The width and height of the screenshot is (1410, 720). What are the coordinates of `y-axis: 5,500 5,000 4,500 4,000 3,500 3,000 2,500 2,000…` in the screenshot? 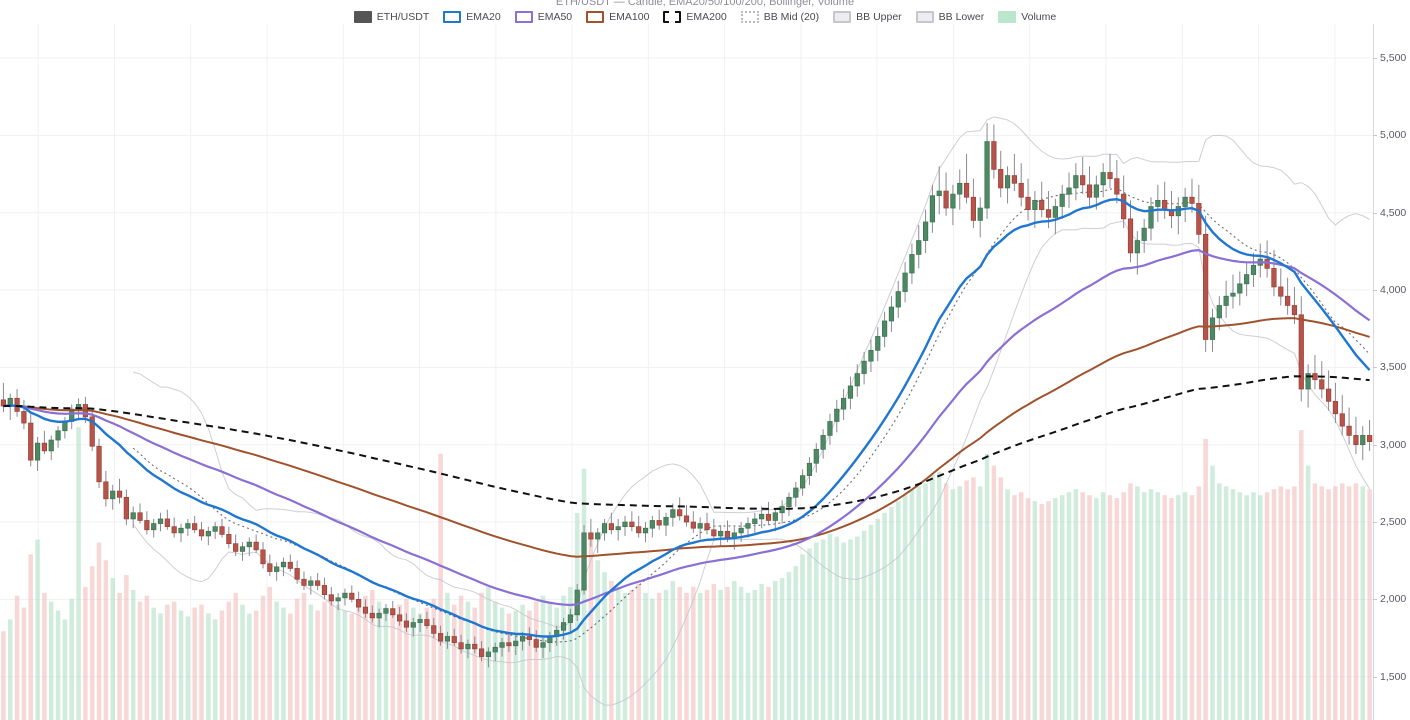 It's located at (1391, 372).